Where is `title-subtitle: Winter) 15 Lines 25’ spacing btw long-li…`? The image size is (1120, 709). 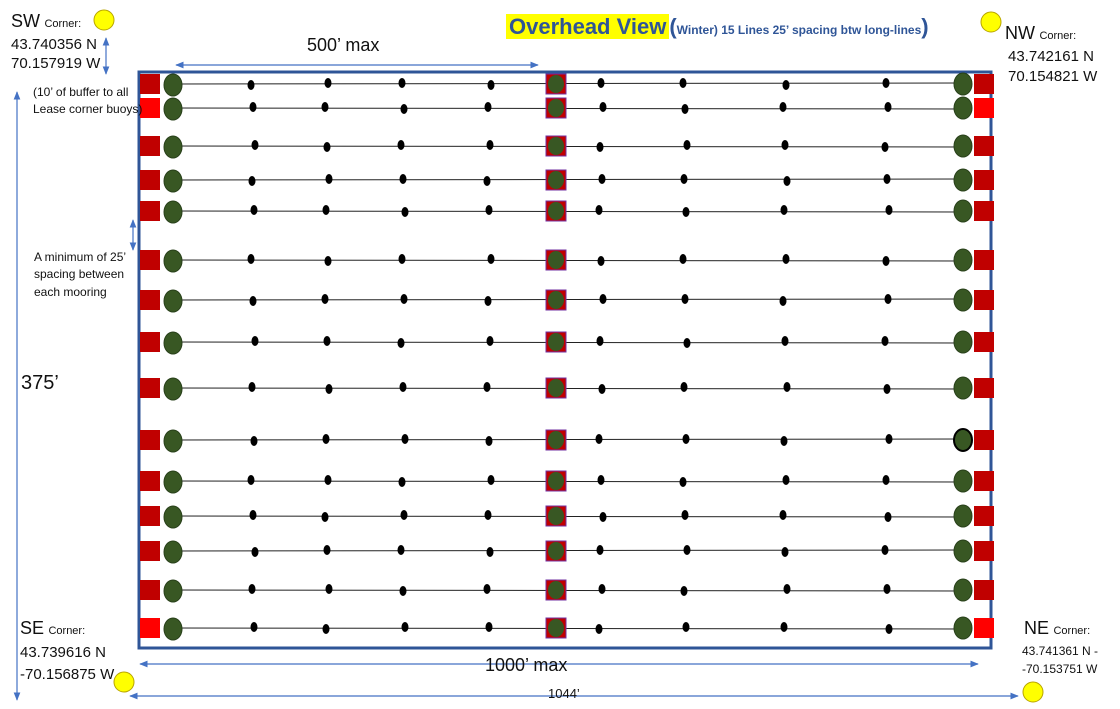
title-subtitle: Winter) 15 Lines 25’ spacing btw long-li… is located at coordinates (799, 30).